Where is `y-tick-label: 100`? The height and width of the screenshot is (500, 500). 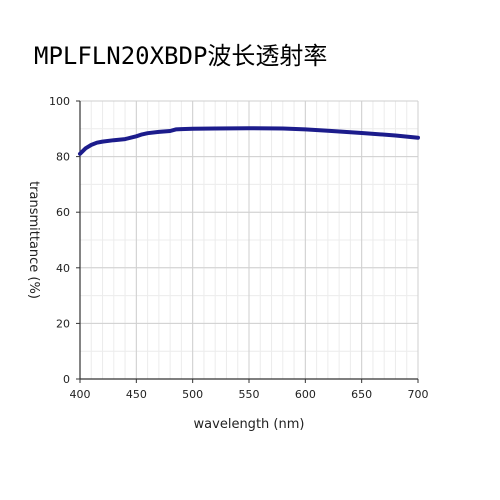 y-tick-label: 100 is located at coordinates (59, 101).